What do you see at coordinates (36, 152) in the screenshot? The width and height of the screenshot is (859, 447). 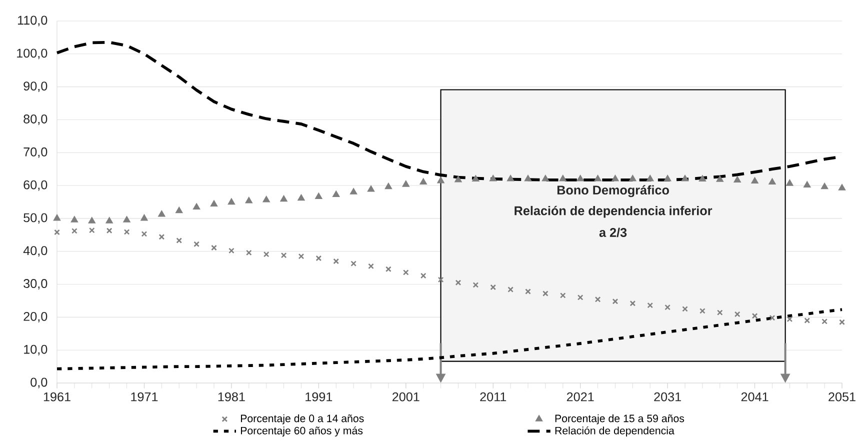 I see `y-tick-label: 70,0` at bounding box center [36, 152].